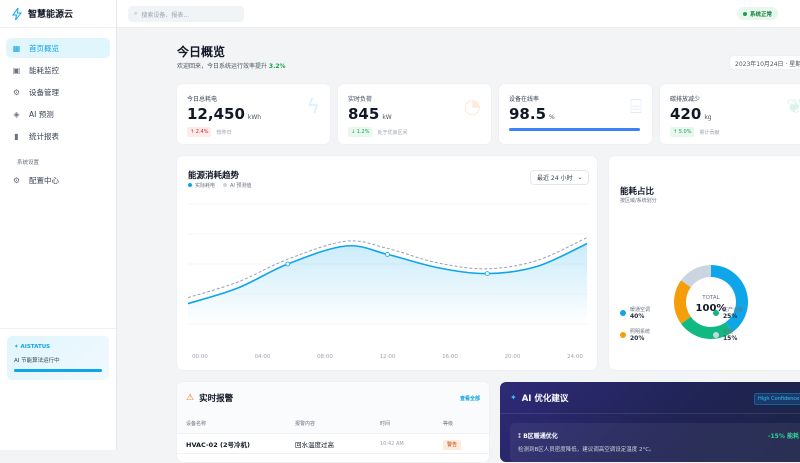  Describe the element at coordinates (685, 99) in the screenshot. I see `kpi-label: 碳排放减少` at that location.